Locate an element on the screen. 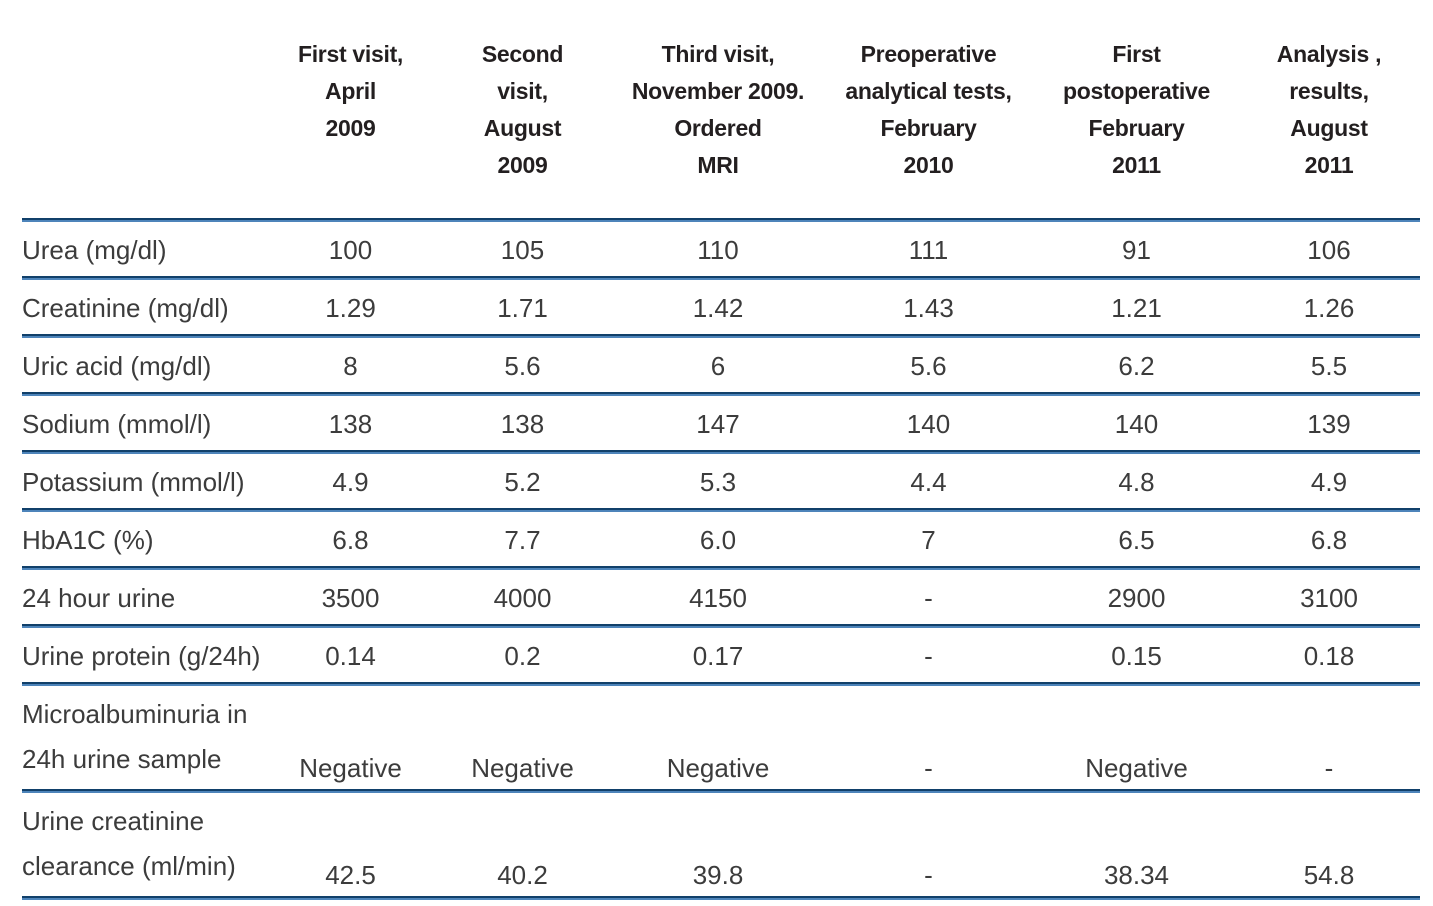  cell-value: 0.18 is located at coordinates (1329, 656).